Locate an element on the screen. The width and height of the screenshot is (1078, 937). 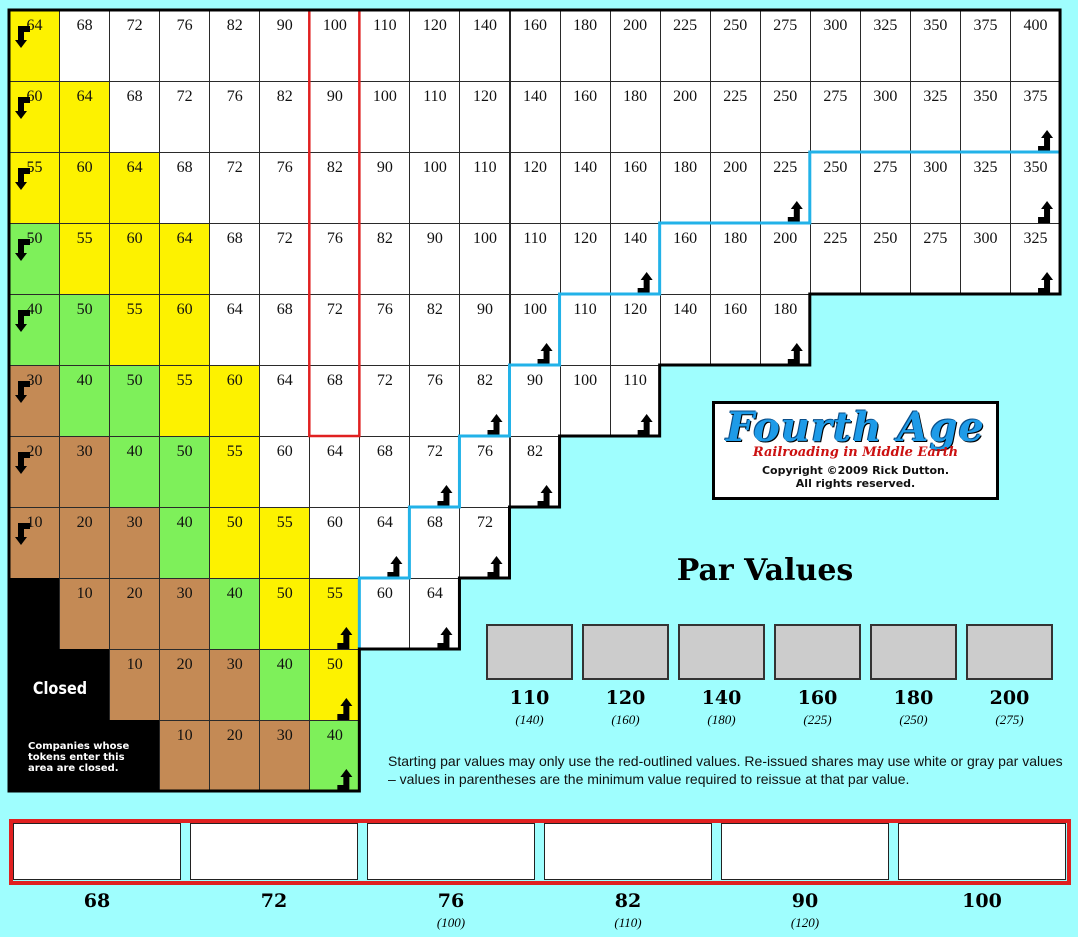
price-cell: 375 is located at coordinates (985, 46).